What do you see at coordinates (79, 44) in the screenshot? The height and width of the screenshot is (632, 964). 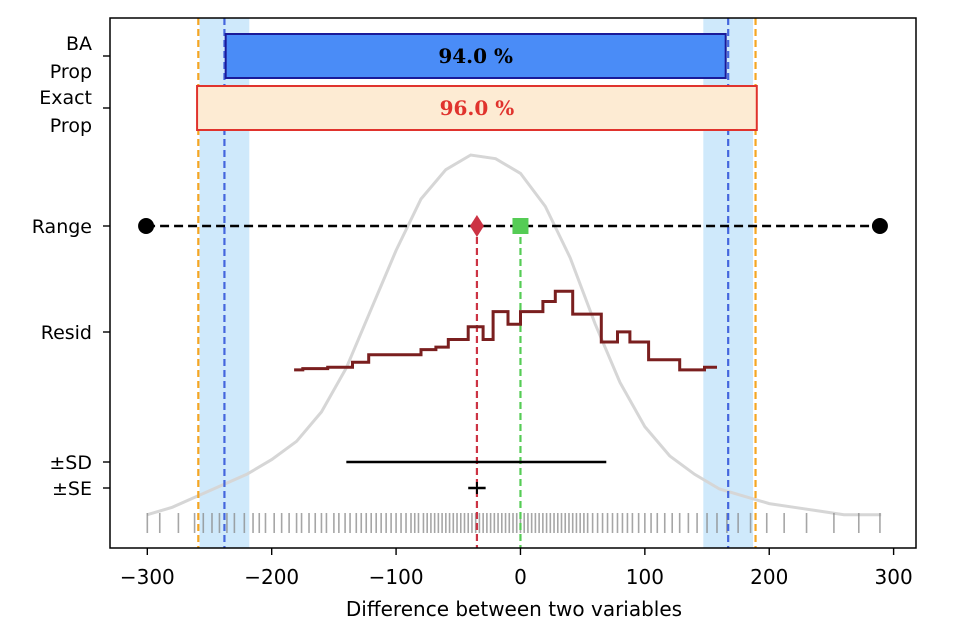 I see `ytick-label-ba-line1: BA` at bounding box center [79, 44].